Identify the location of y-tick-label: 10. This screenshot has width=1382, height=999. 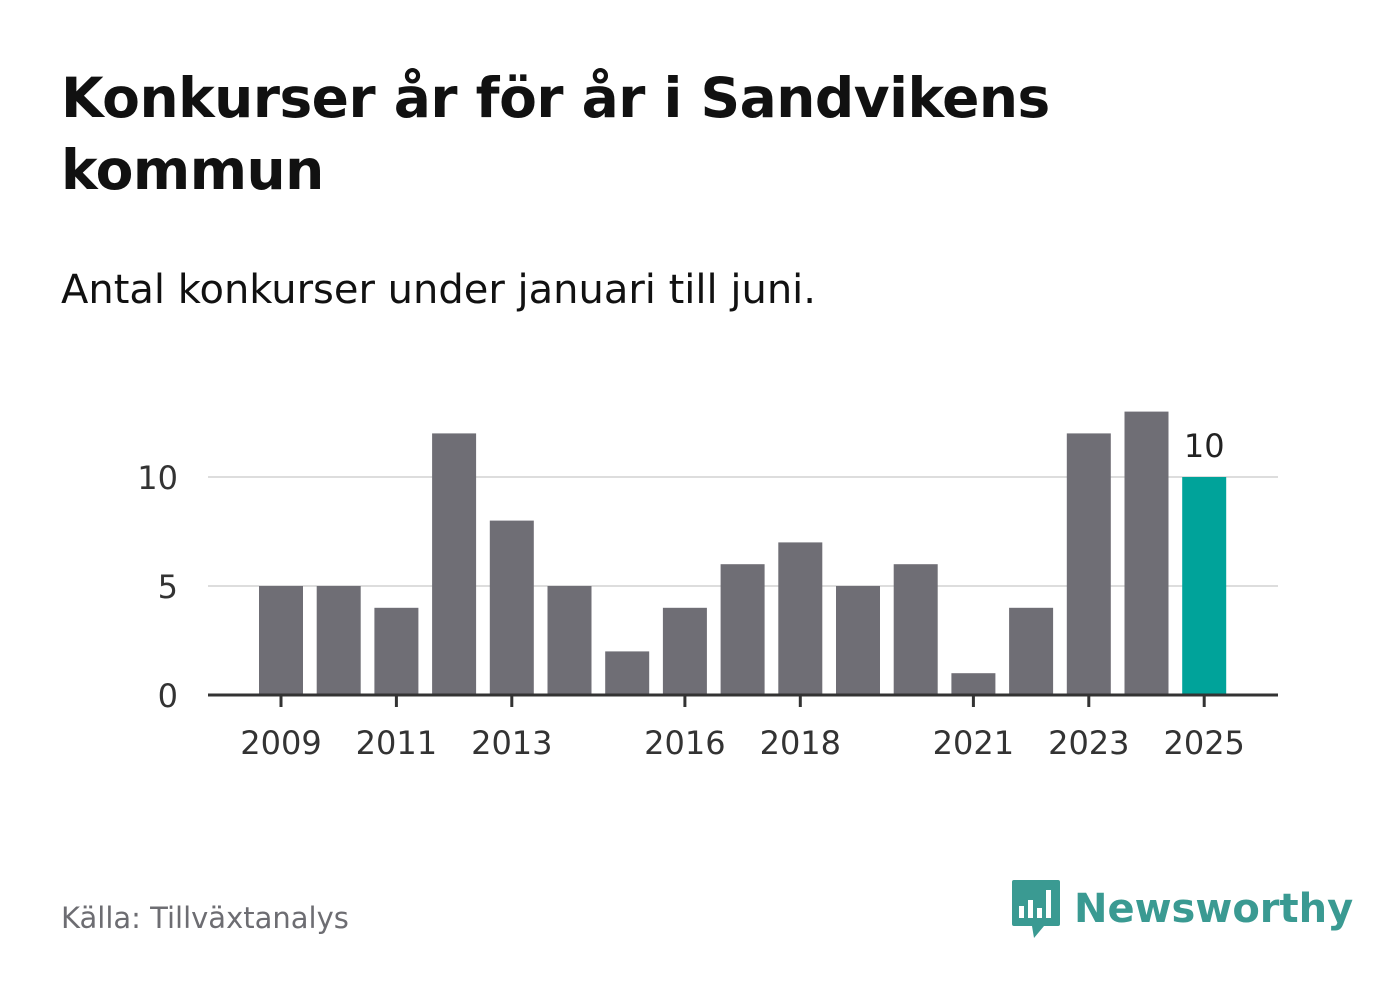
(157, 478).